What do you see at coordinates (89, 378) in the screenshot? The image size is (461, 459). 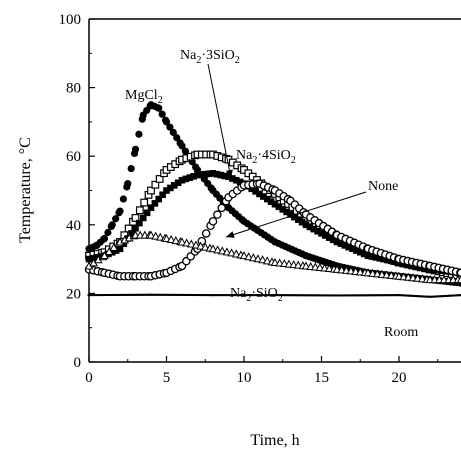 I see `x-tick-label: 0` at bounding box center [89, 378].